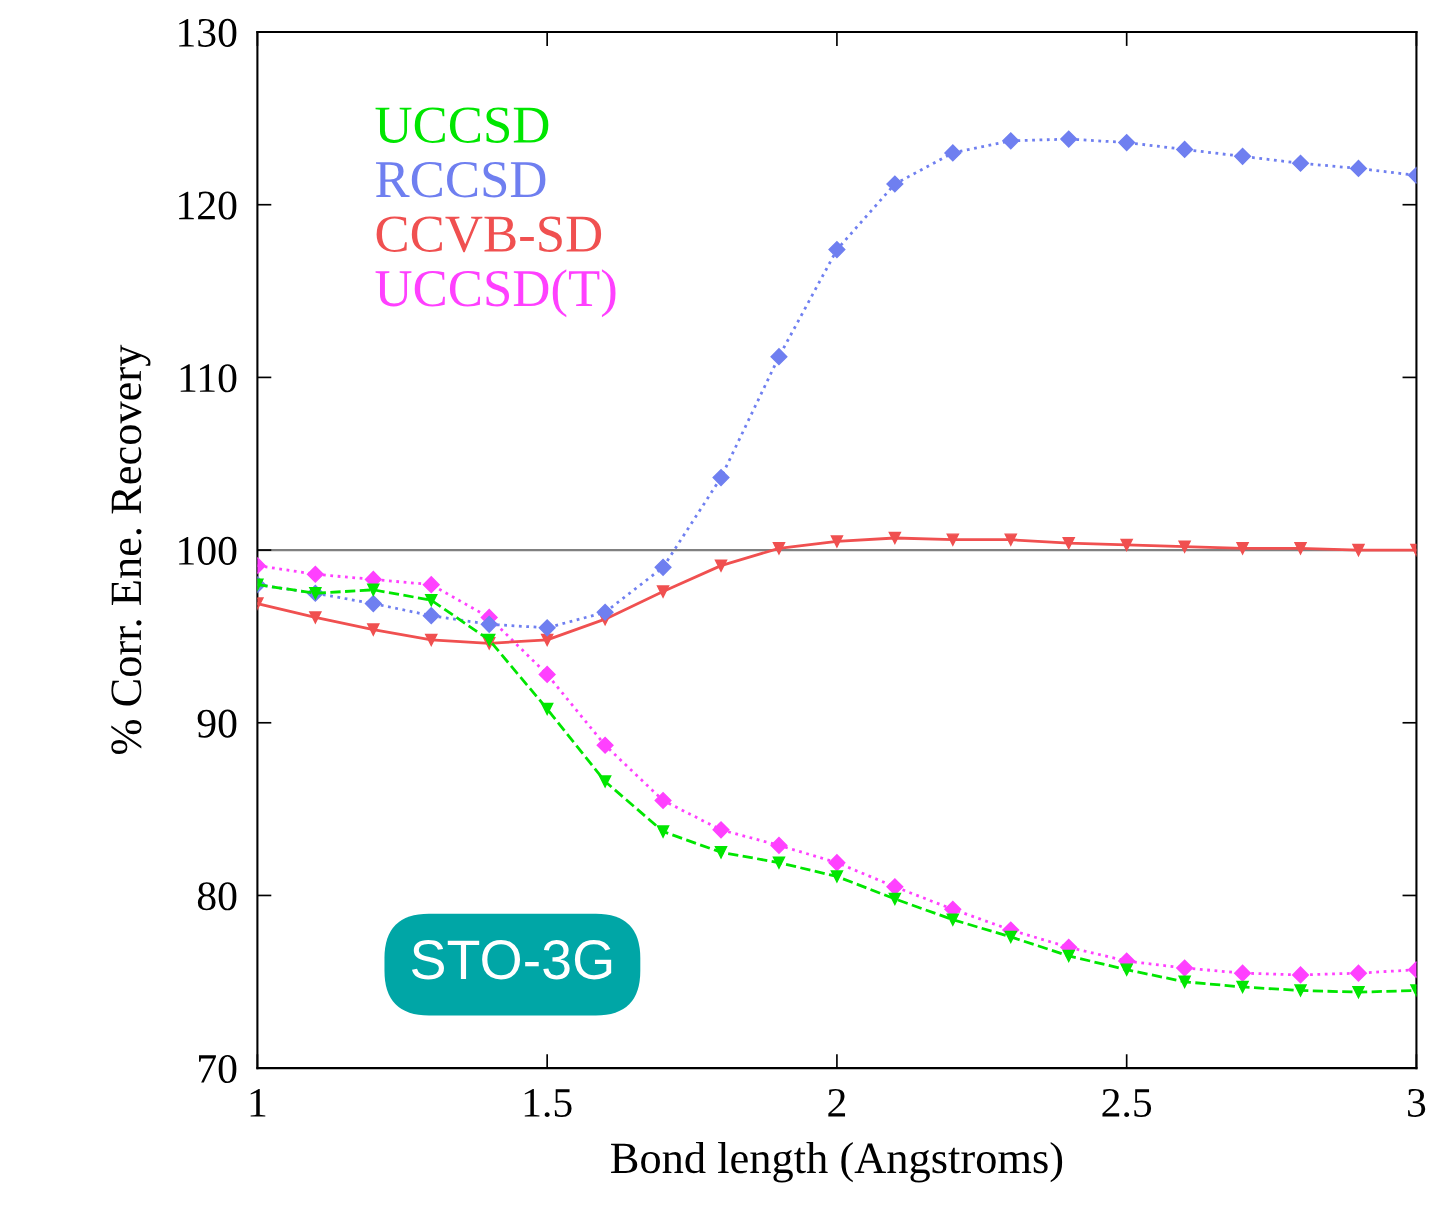 The width and height of the screenshot is (1438, 1232). Describe the element at coordinates (217, 723) in the screenshot. I see `y-tick-label: 90` at that location.